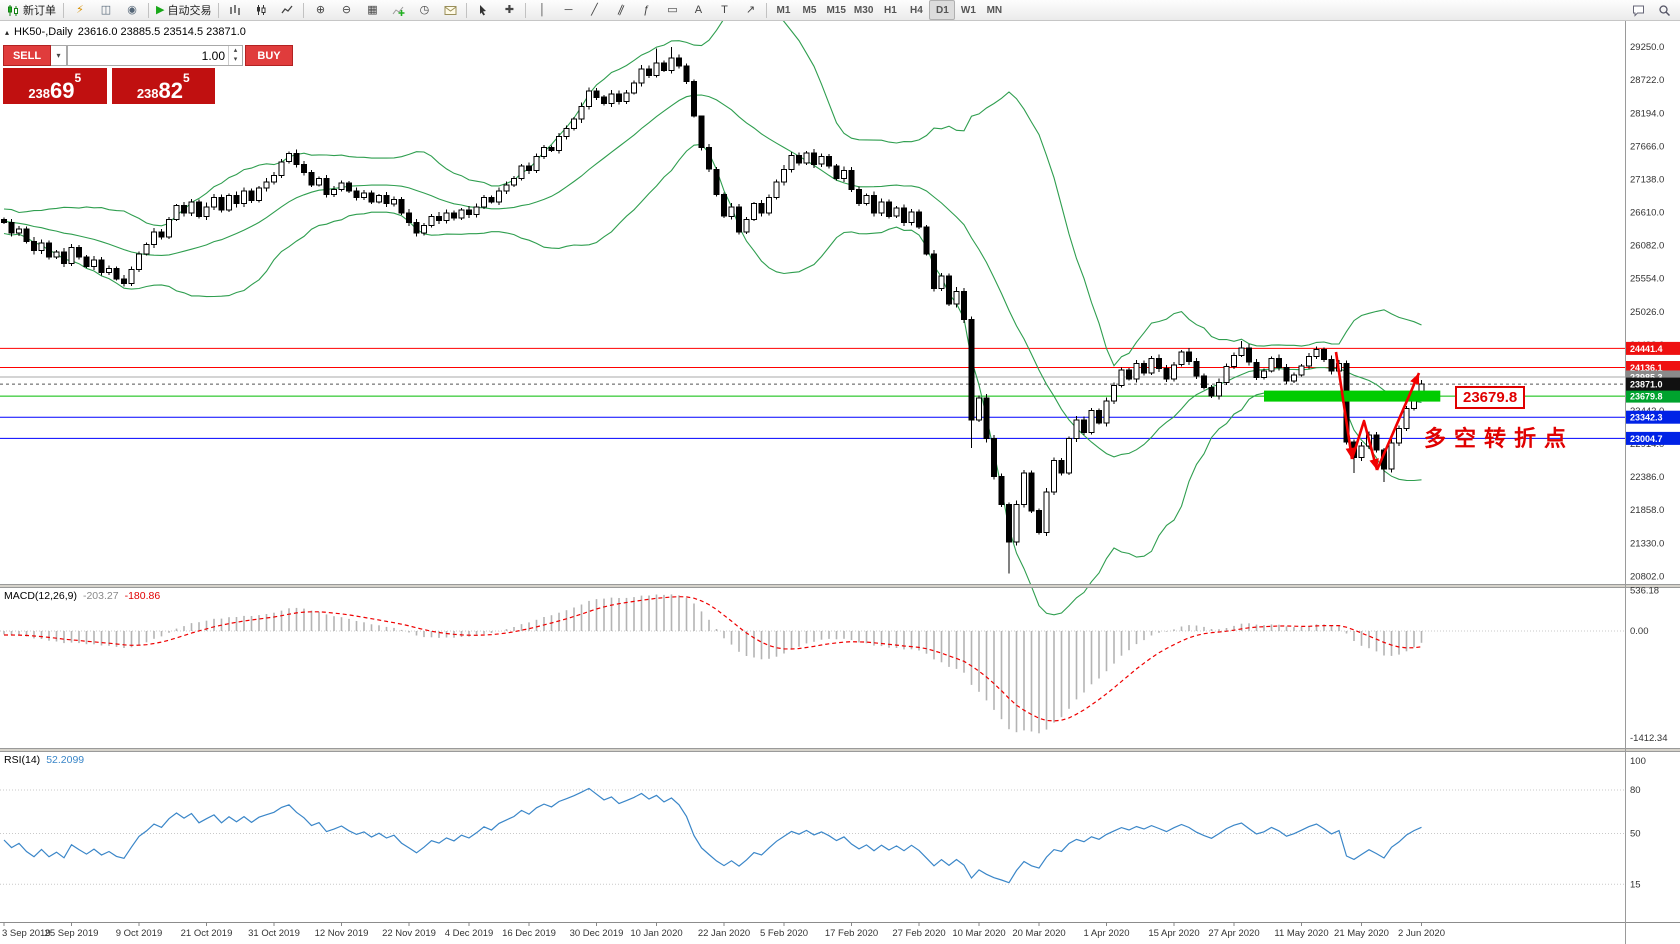 Image resolution: width=1680 pixels, height=944 pixels. Describe the element at coordinates (1647, 246) in the screenshot. I see `svg-text: 26082.0` at that location.